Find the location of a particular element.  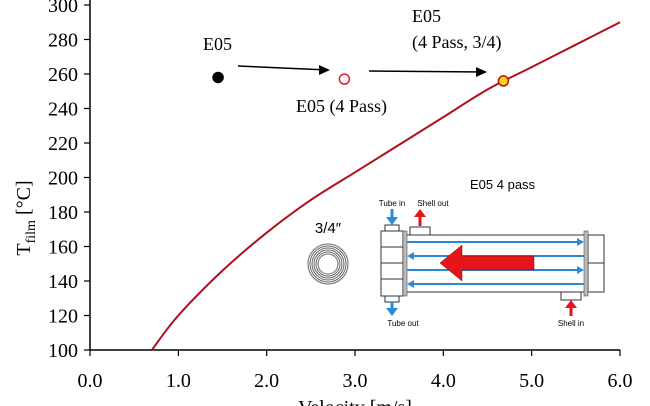

shell-out-label: Shell out is located at coordinates (433, 203).